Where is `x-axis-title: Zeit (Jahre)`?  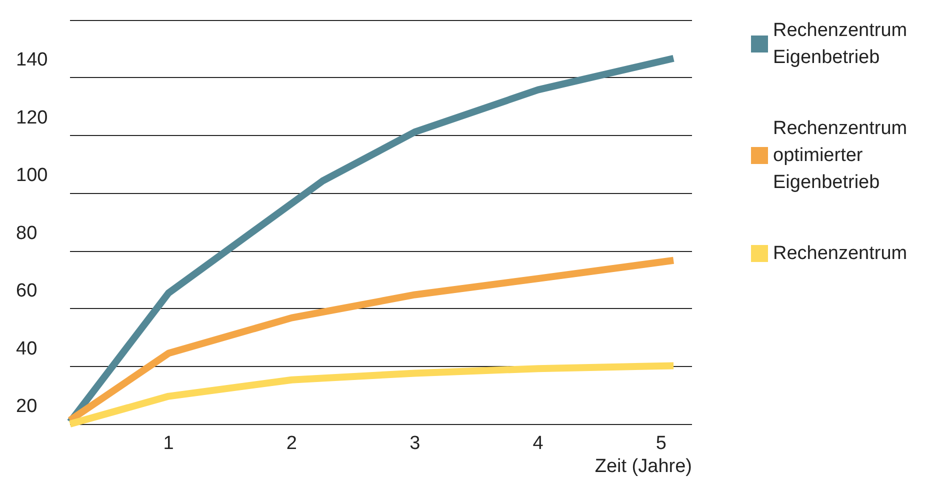 x-axis-title: Zeit (Jahre) is located at coordinates (643, 466).